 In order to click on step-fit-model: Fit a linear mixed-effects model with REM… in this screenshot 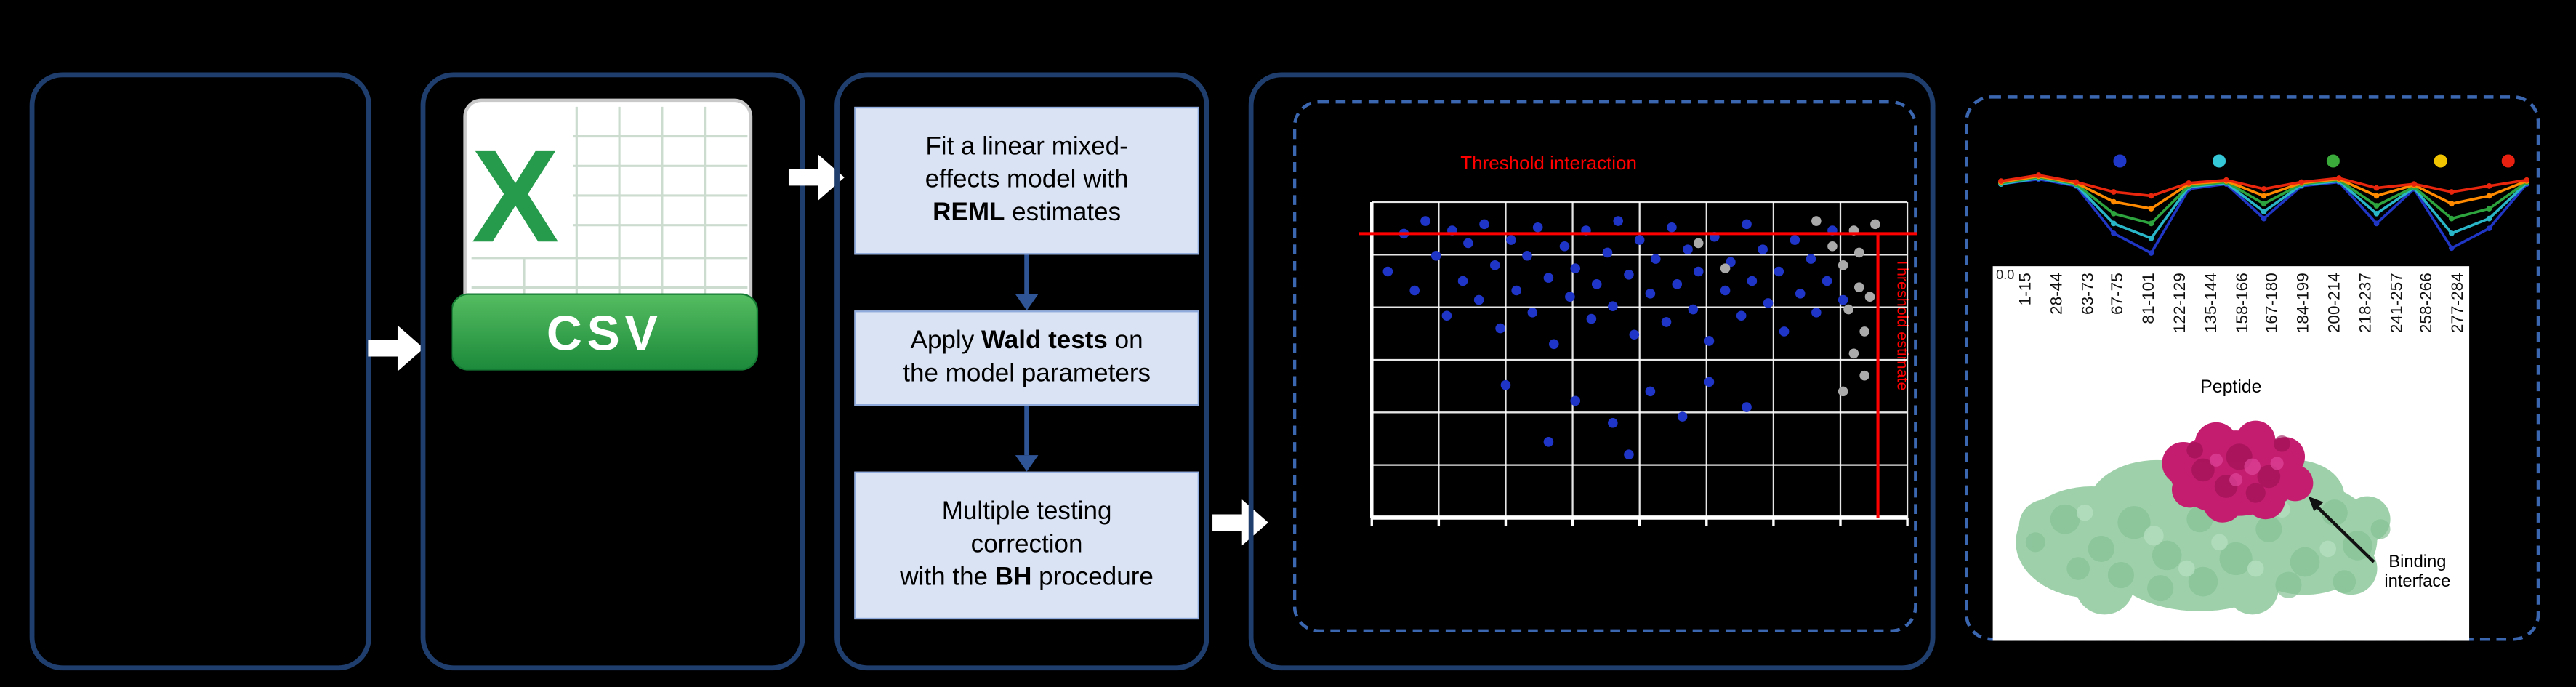, I will do `click(1026, 180)`.